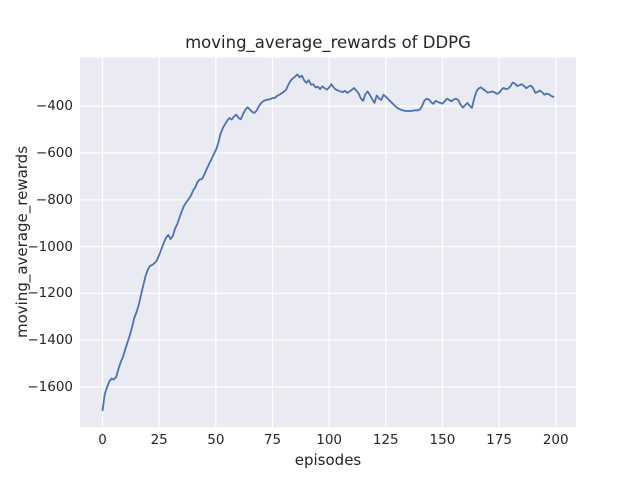 The image size is (640, 480). What do you see at coordinates (216, 440) in the screenshot?
I see `x-tick-label: 50` at bounding box center [216, 440].